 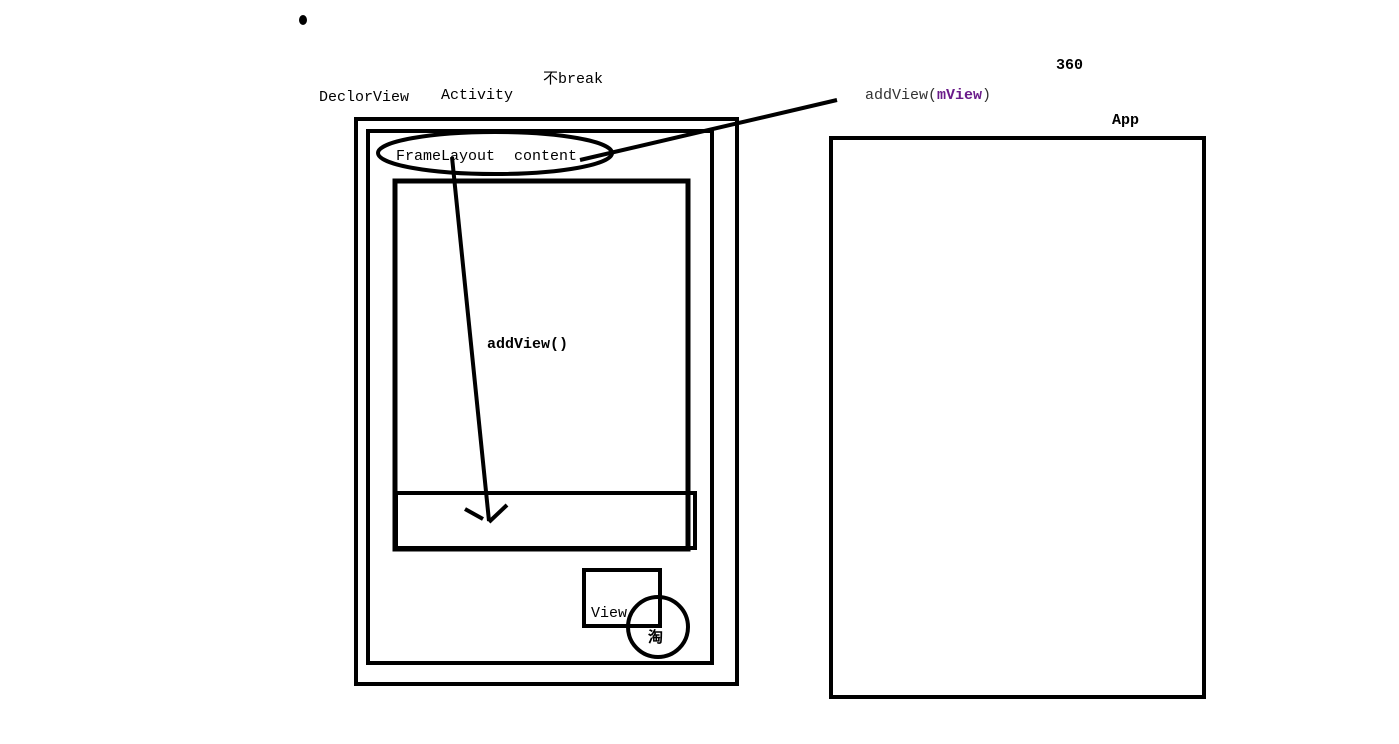 I want to click on label-addview-arg: mView, so click(x=959, y=95).